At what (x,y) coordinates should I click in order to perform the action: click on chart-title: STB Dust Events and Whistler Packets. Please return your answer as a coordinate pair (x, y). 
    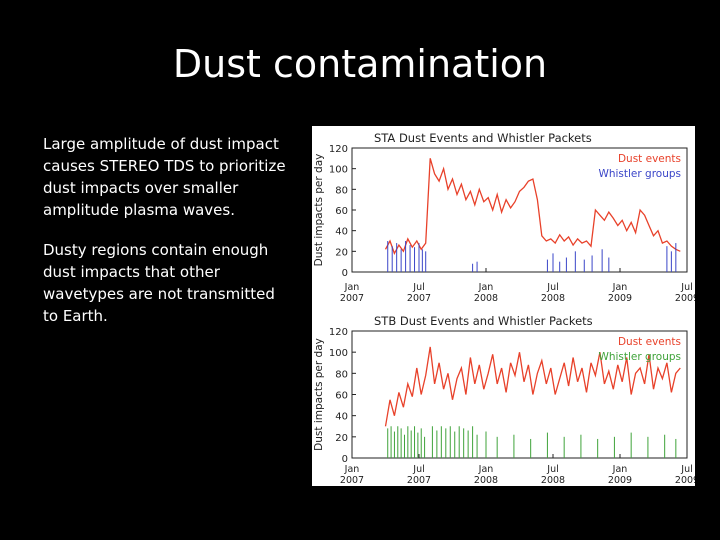
    Looking at the image, I should click on (483, 321).